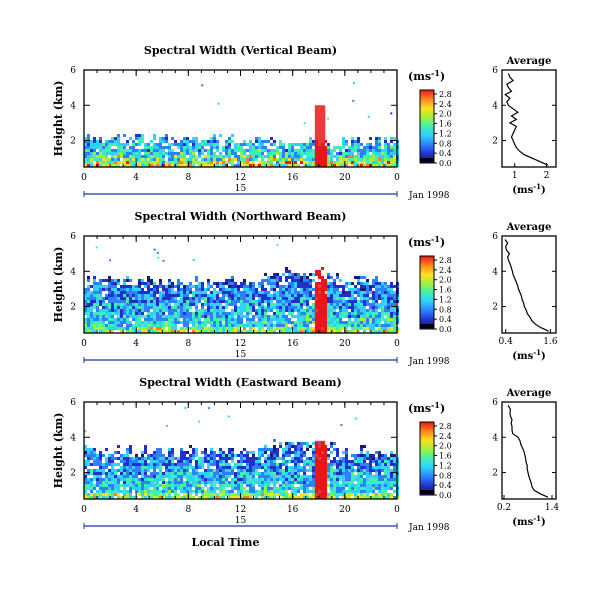 The image size is (613, 598). What do you see at coordinates (226, 542) in the screenshot?
I see `x-axis-label: Local Time` at bounding box center [226, 542].